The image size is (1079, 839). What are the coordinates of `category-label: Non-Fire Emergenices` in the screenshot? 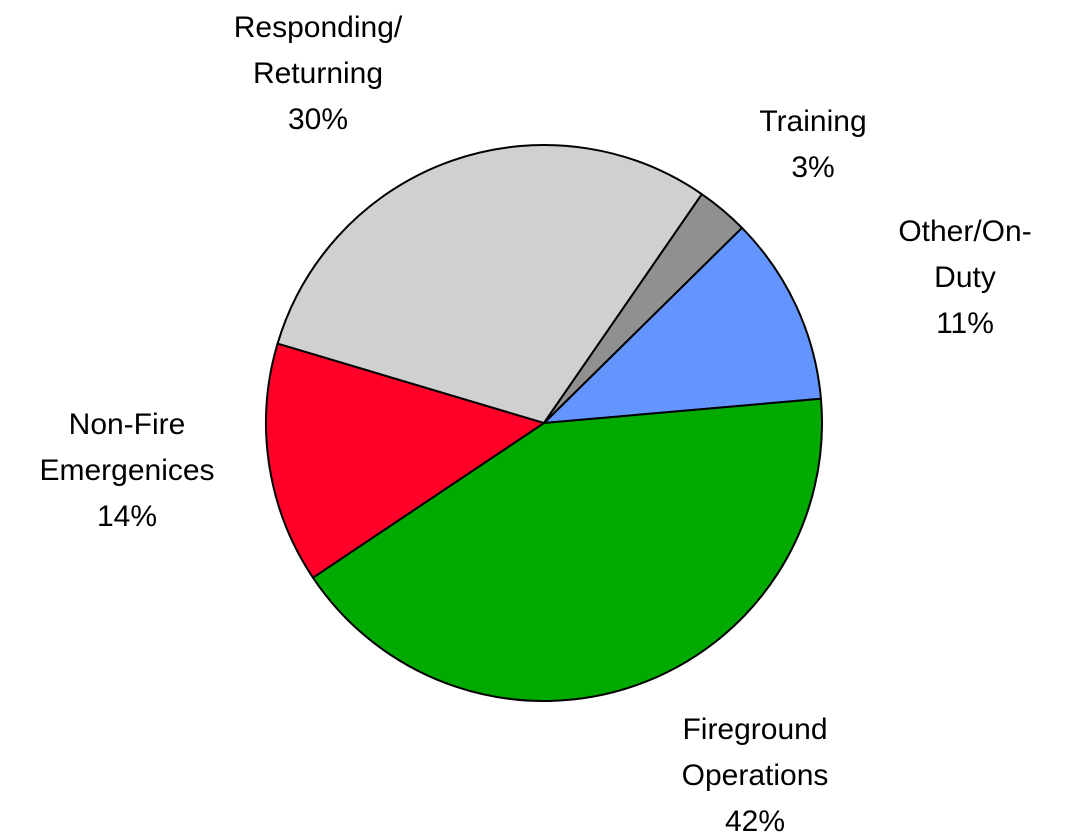 It's located at (127, 447).